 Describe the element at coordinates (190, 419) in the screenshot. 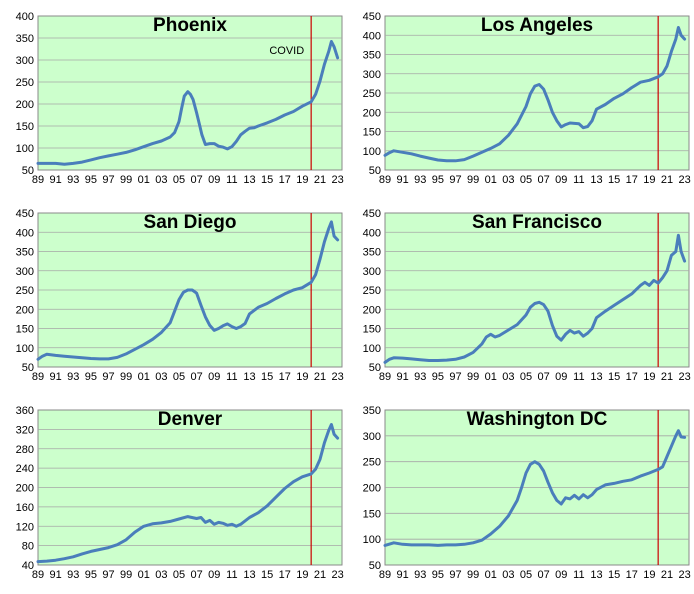

I see `chart-title: Denver` at that location.